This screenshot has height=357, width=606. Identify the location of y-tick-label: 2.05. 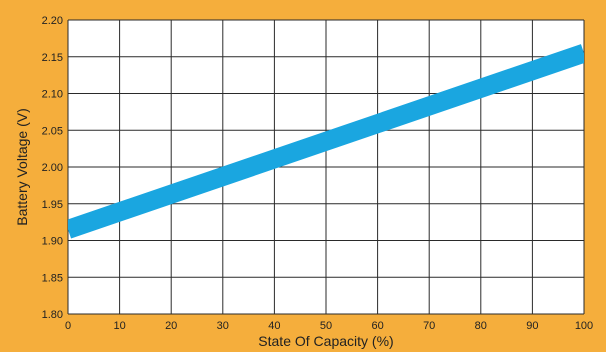
(52, 131).